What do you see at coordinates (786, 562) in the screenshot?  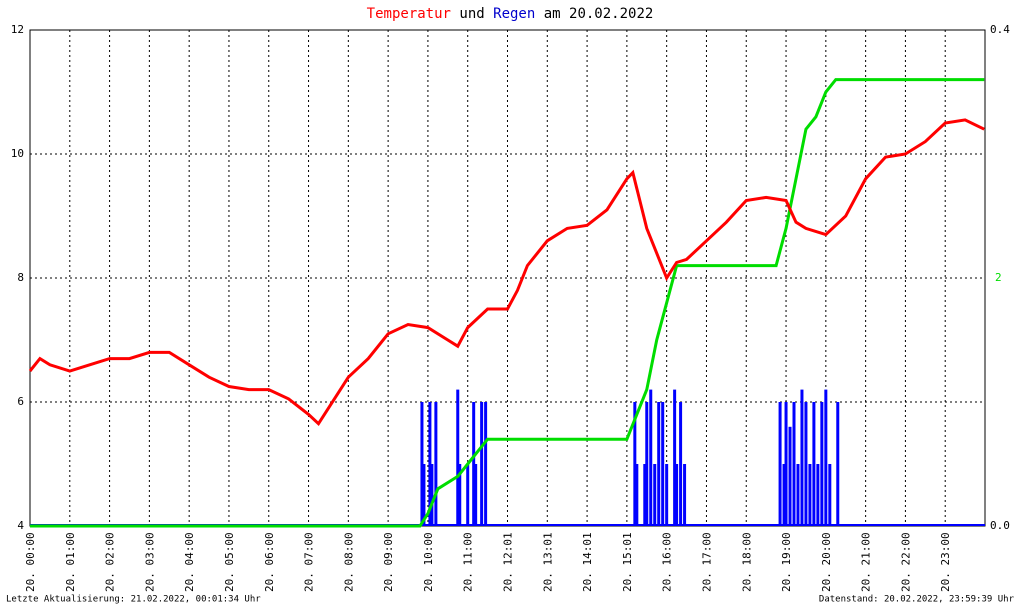 I see `x-tick-label: 20. 19:00` at bounding box center [786, 562].